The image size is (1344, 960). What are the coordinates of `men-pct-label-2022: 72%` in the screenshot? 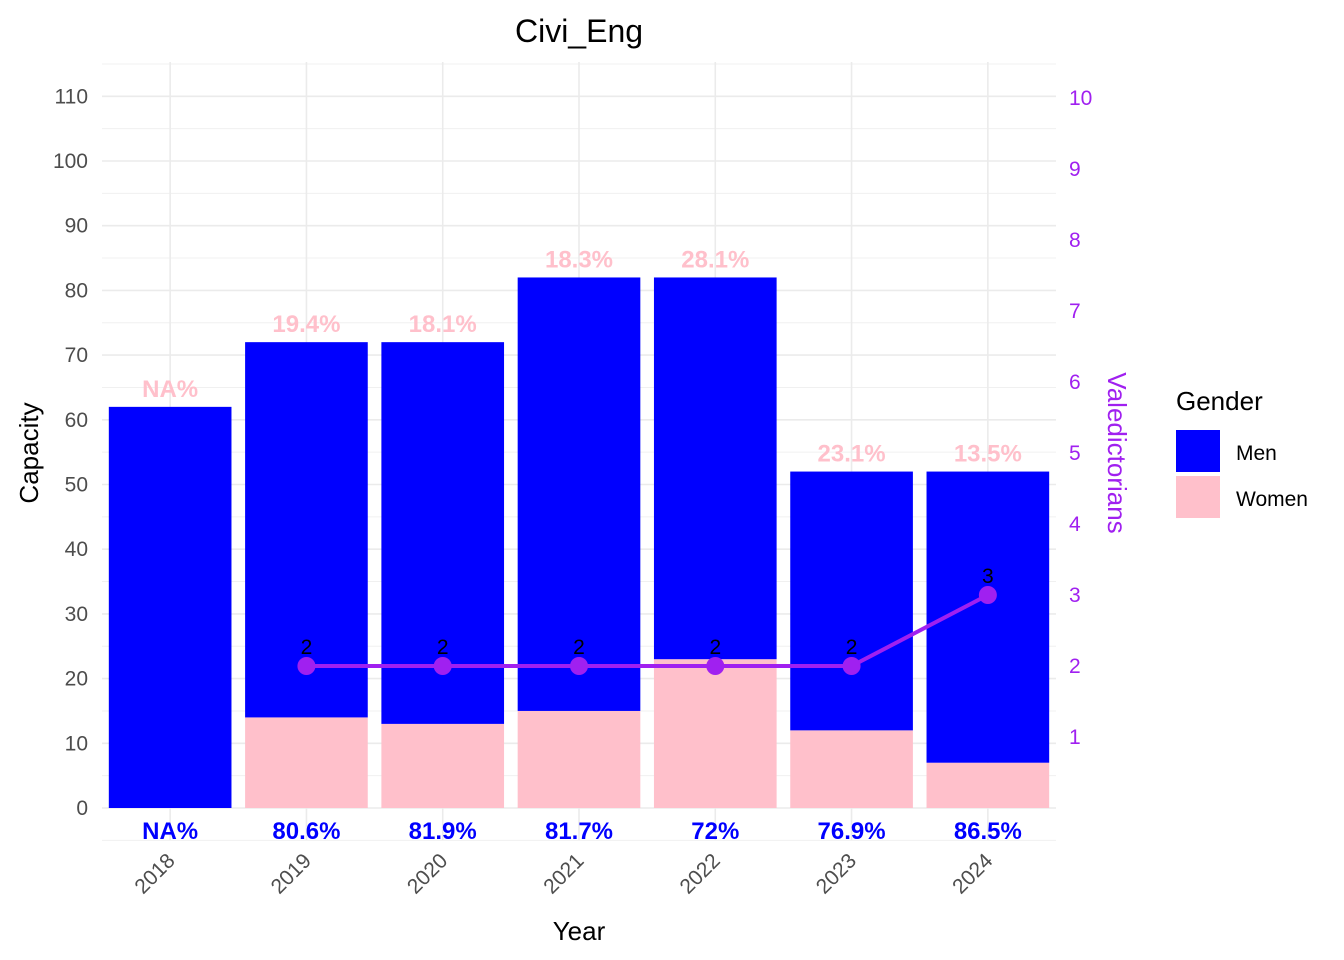 It's located at (715, 831).